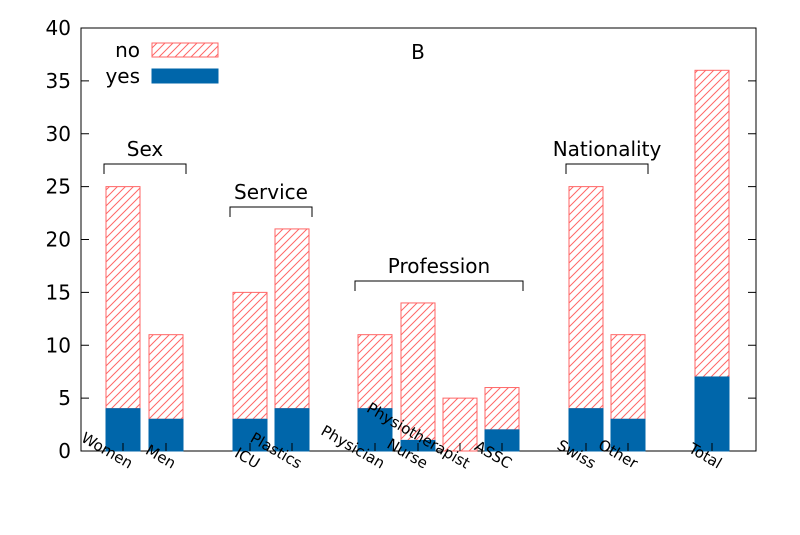 The height and width of the screenshot is (535, 800). I want to click on group-bracket-service, so click(271, 211).